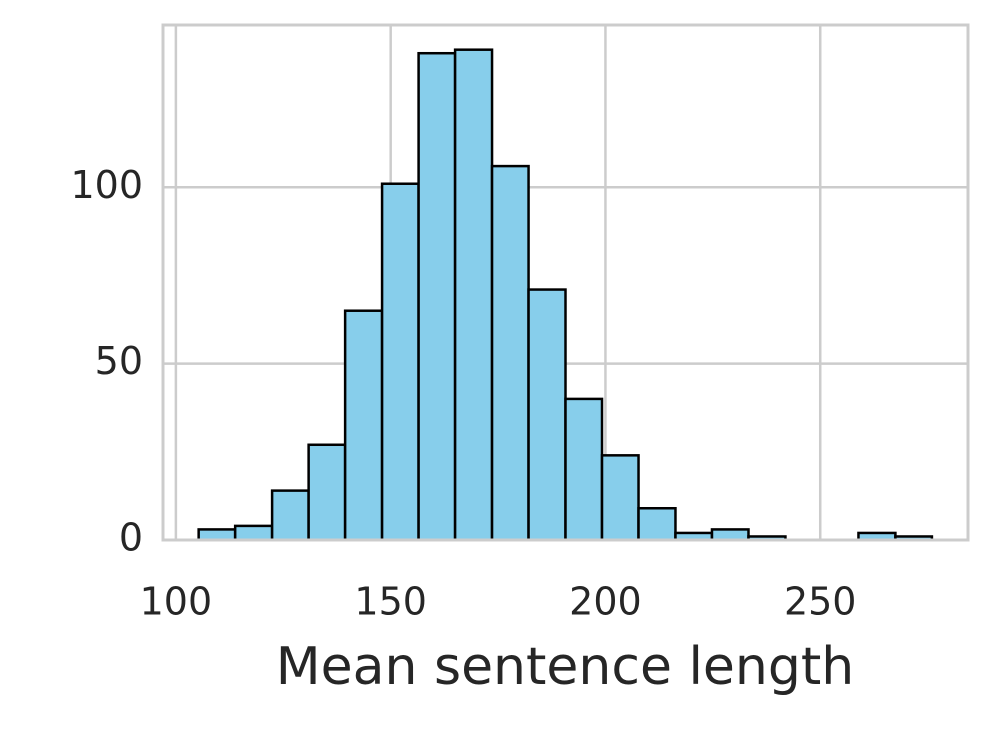  I want to click on x-tick-label: 250, so click(820, 602).